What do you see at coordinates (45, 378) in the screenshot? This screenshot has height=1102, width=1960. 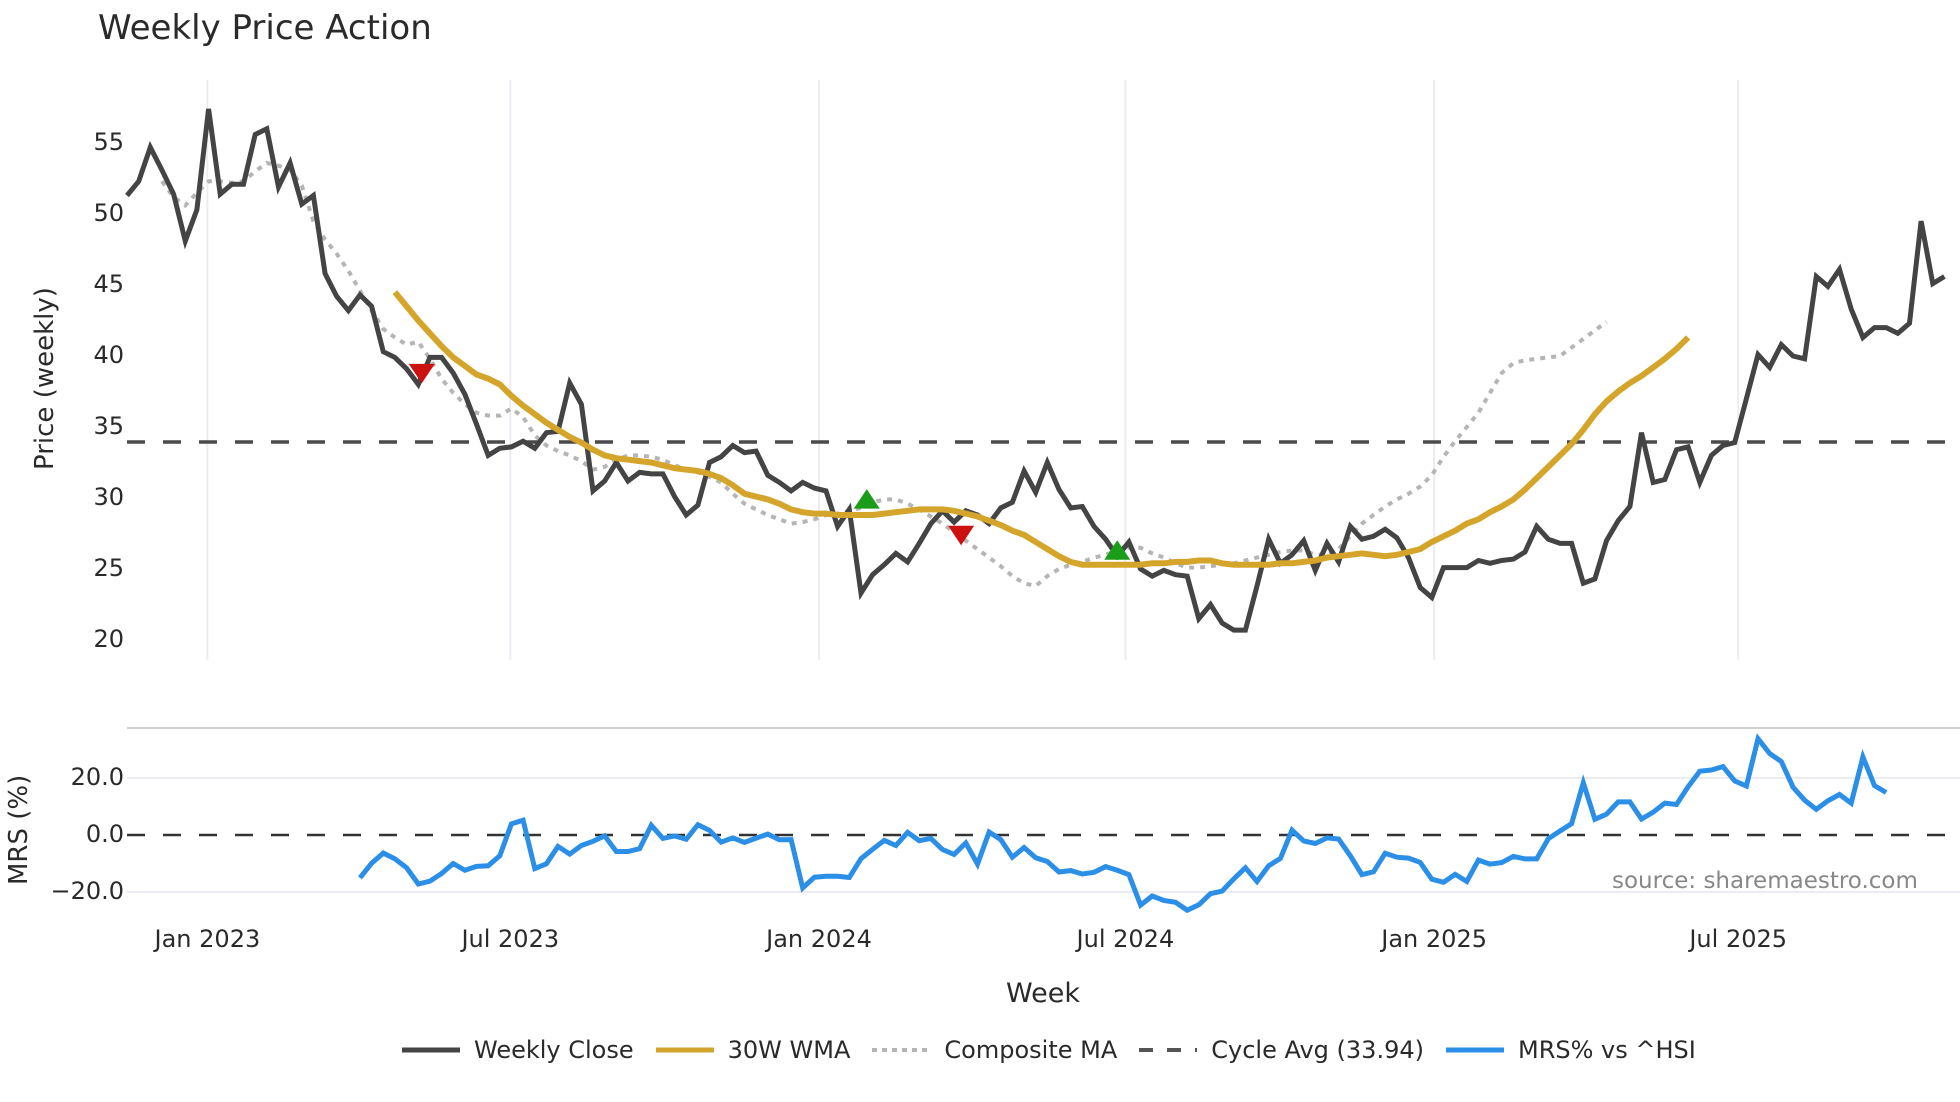 I see `price-axis-title: Price (weekly)` at bounding box center [45, 378].